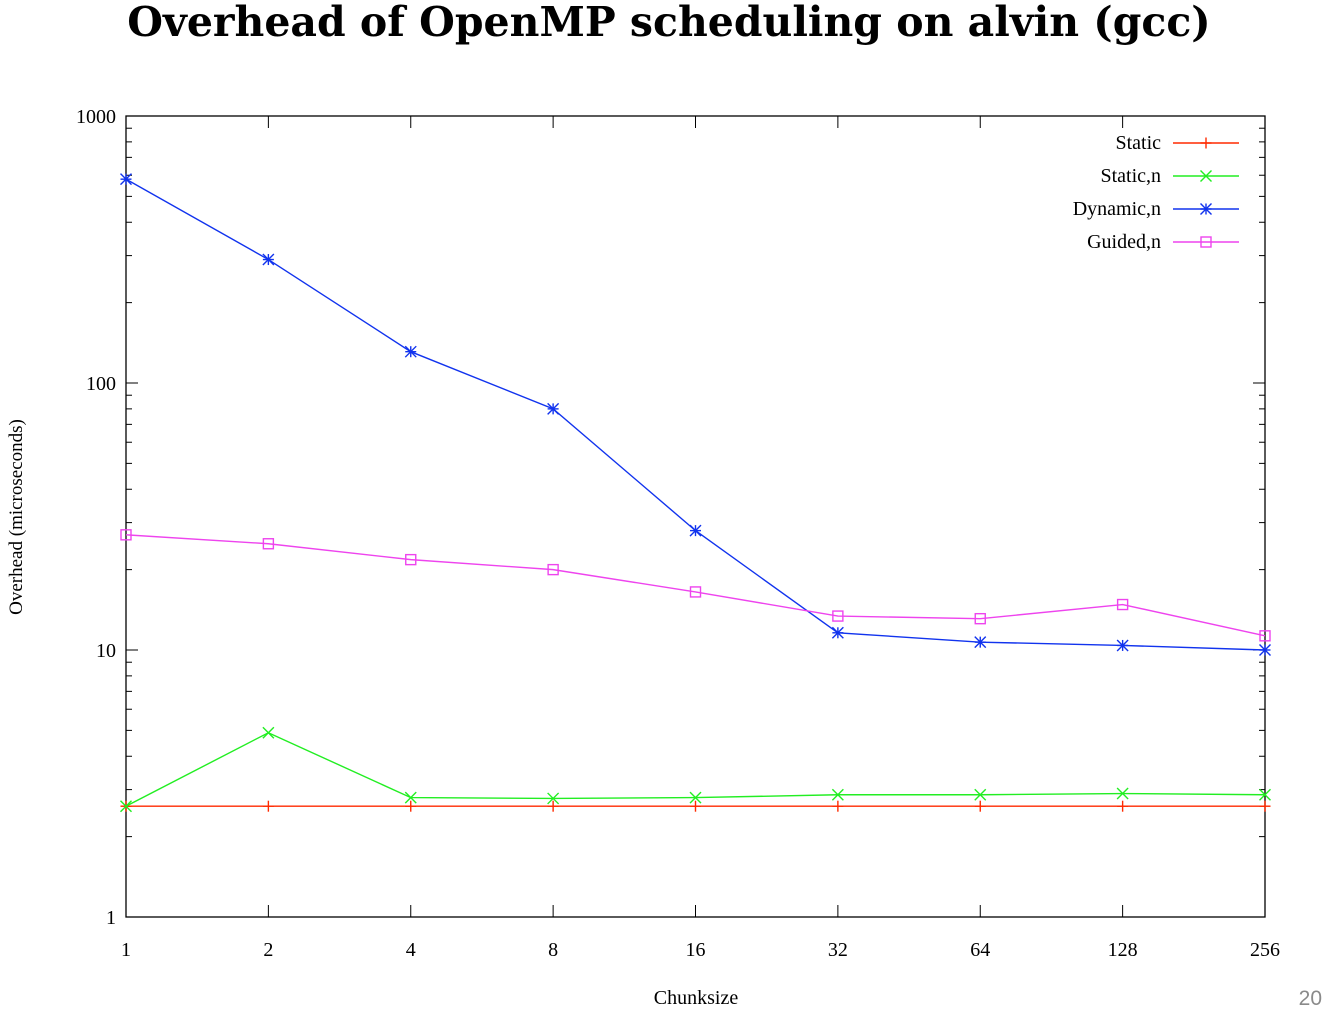 This screenshot has height=1025, width=1338. What do you see at coordinates (980, 950) in the screenshot?
I see `x-tick-label: 64` at bounding box center [980, 950].